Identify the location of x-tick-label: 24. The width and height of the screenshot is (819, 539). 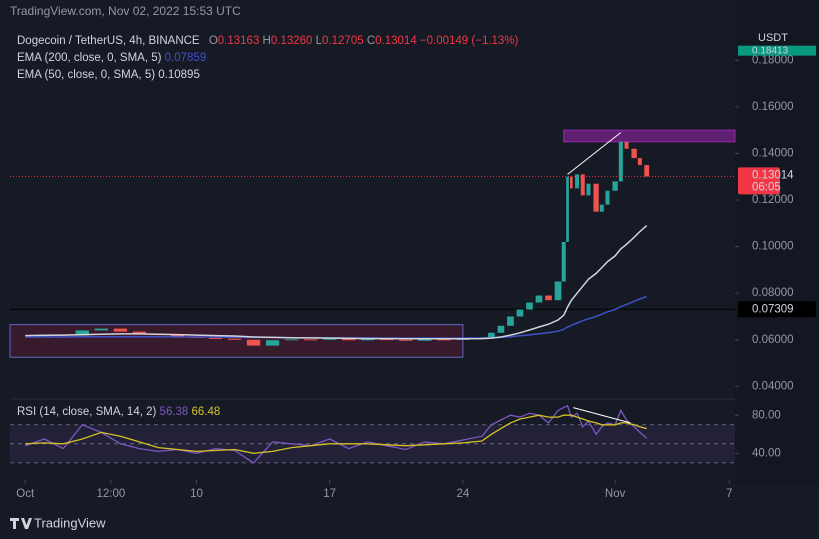
(462, 494).